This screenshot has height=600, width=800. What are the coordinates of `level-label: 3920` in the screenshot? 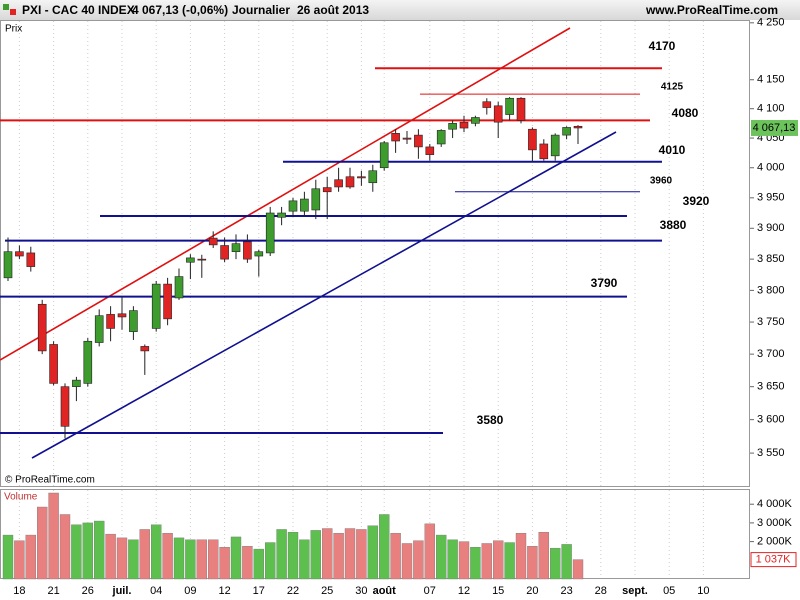 It's located at (696, 201).